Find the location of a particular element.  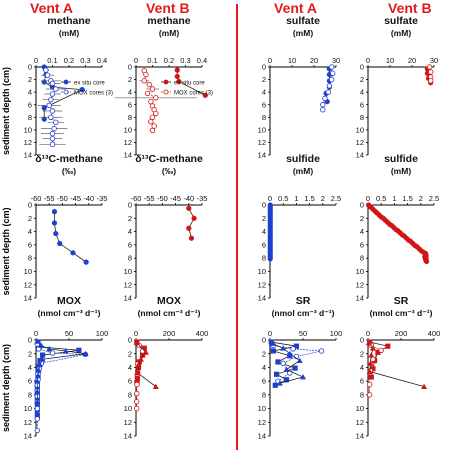

chart-units: (nmol cm⁻³ d⁻¹) is located at coordinates (69, 313).